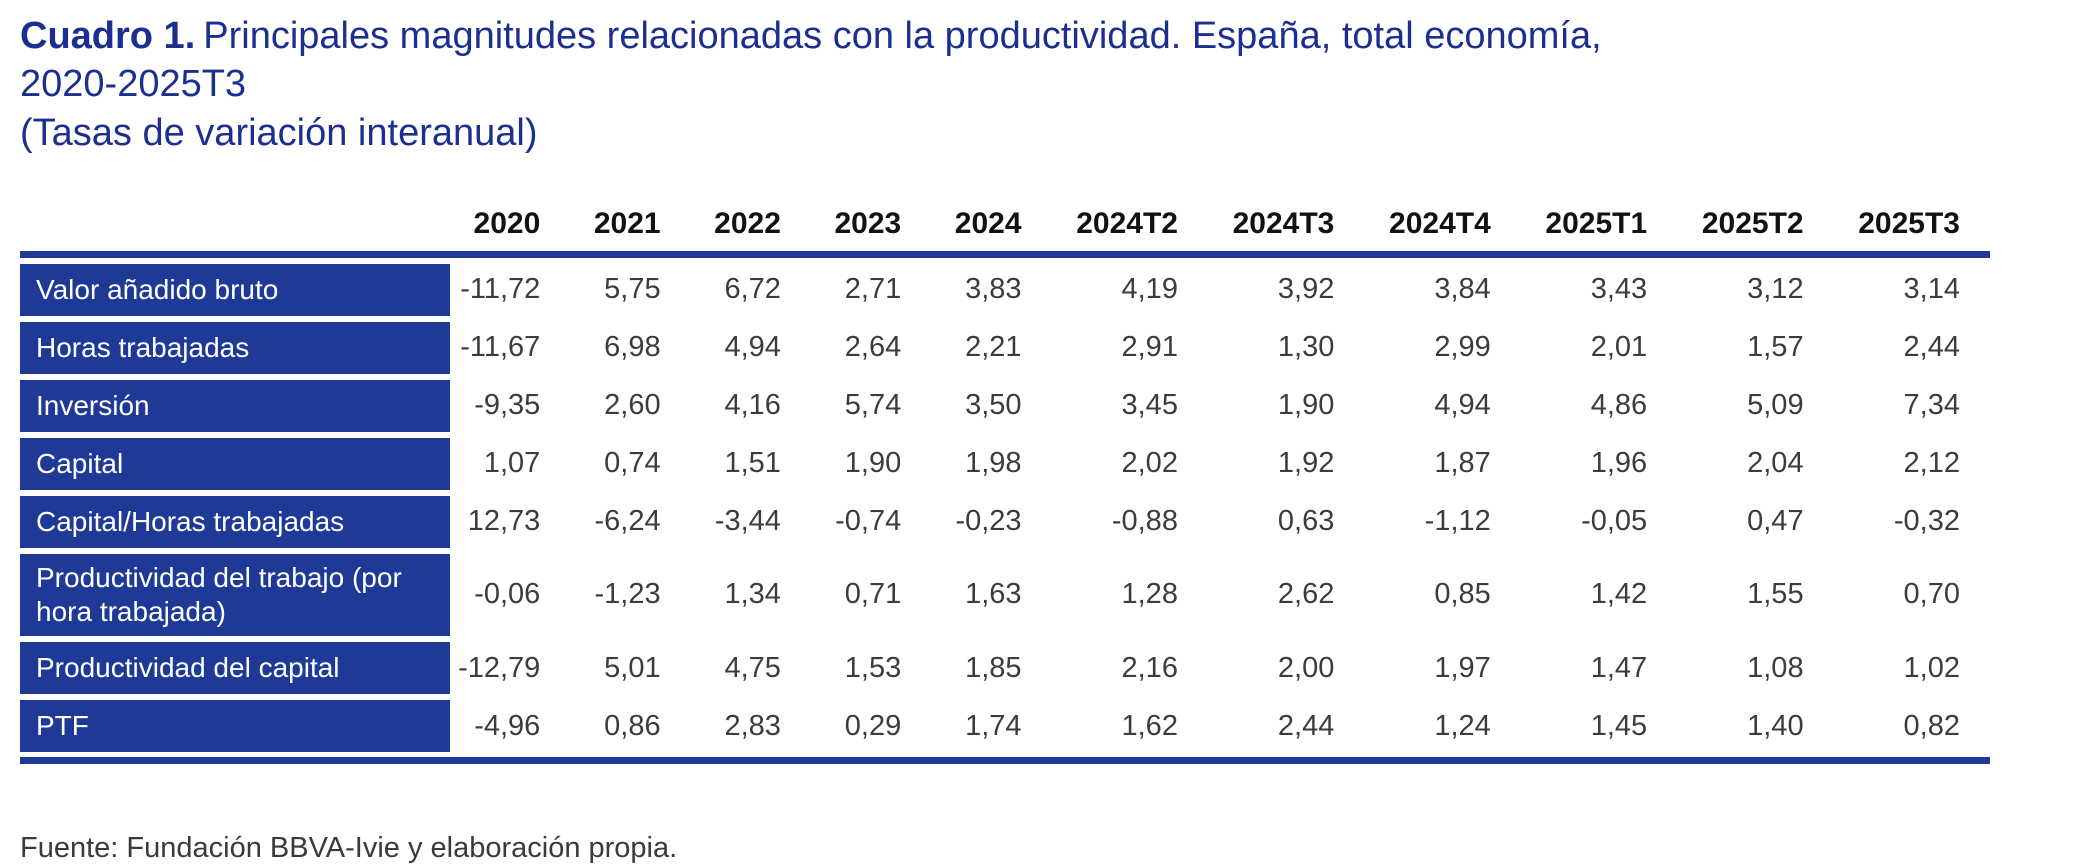  Describe the element at coordinates (1619, 667) in the screenshot. I see `value-cell: 1,47` at that location.